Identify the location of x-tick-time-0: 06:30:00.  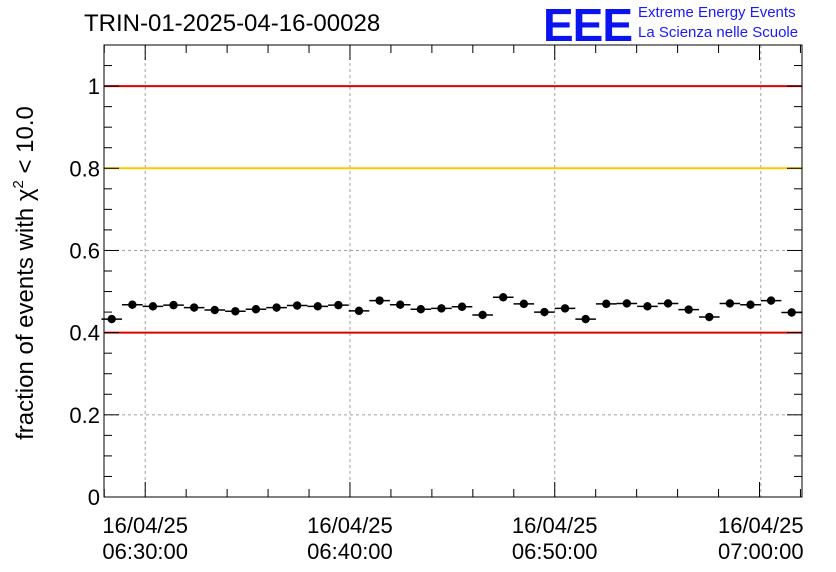
(145, 551).